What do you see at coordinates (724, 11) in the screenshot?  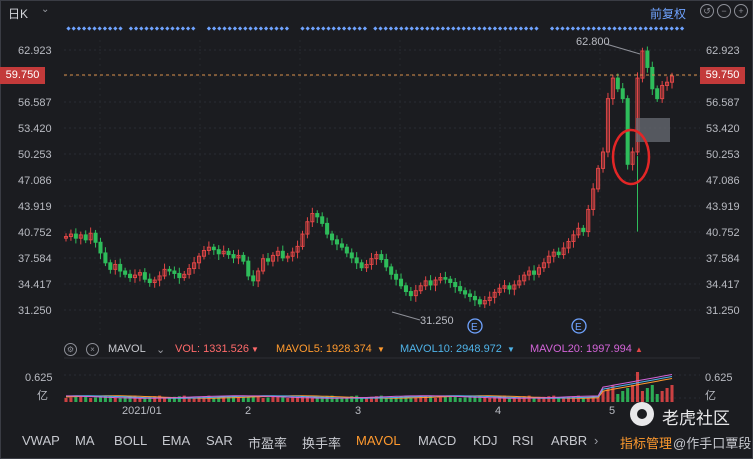 I see `minus-circle-icon: −` at bounding box center [724, 11].